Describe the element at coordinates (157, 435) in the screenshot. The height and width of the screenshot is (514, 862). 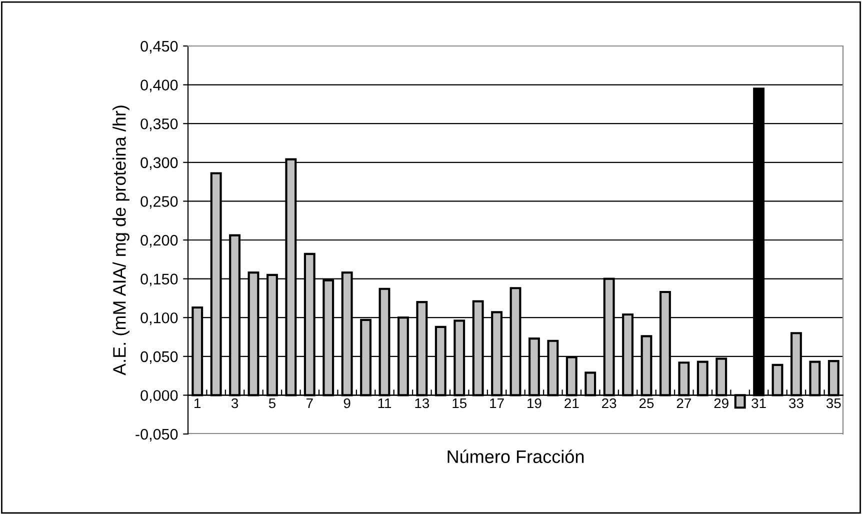
I see `y-tick-label: -0,050` at that location.